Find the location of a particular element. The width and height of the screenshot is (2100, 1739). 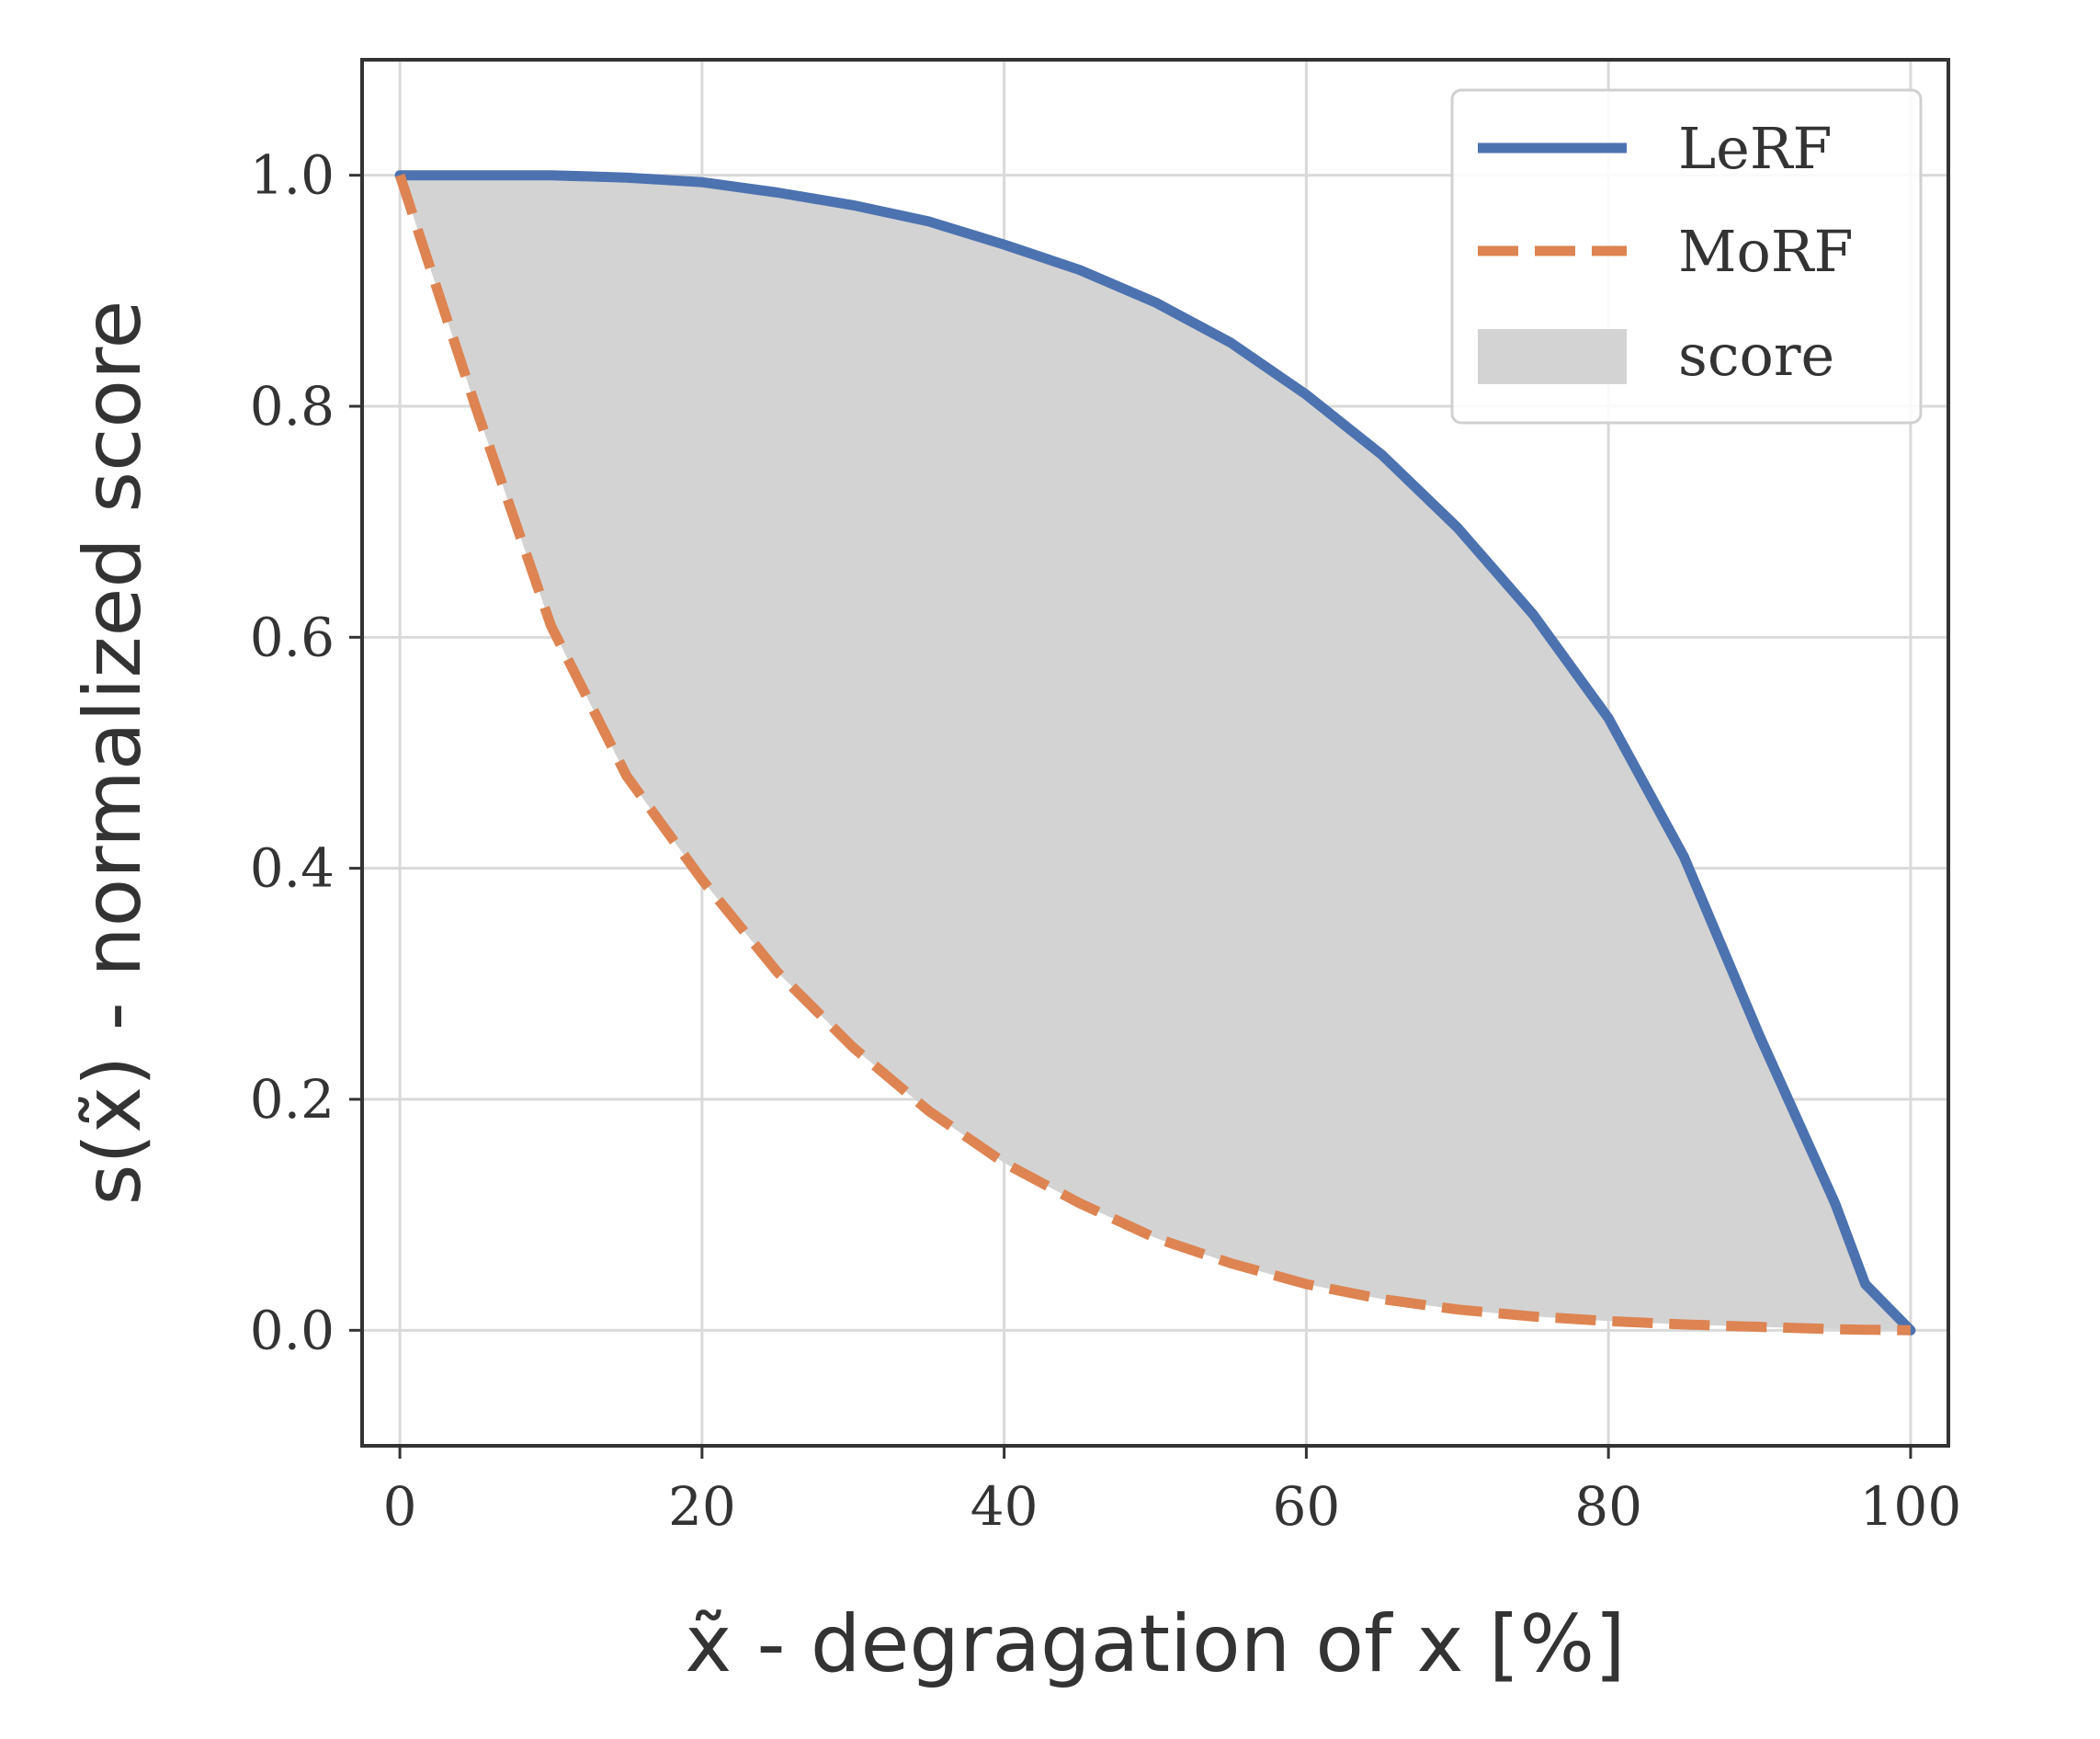

legend-label-lerf: LeRF is located at coordinates (1755, 148).